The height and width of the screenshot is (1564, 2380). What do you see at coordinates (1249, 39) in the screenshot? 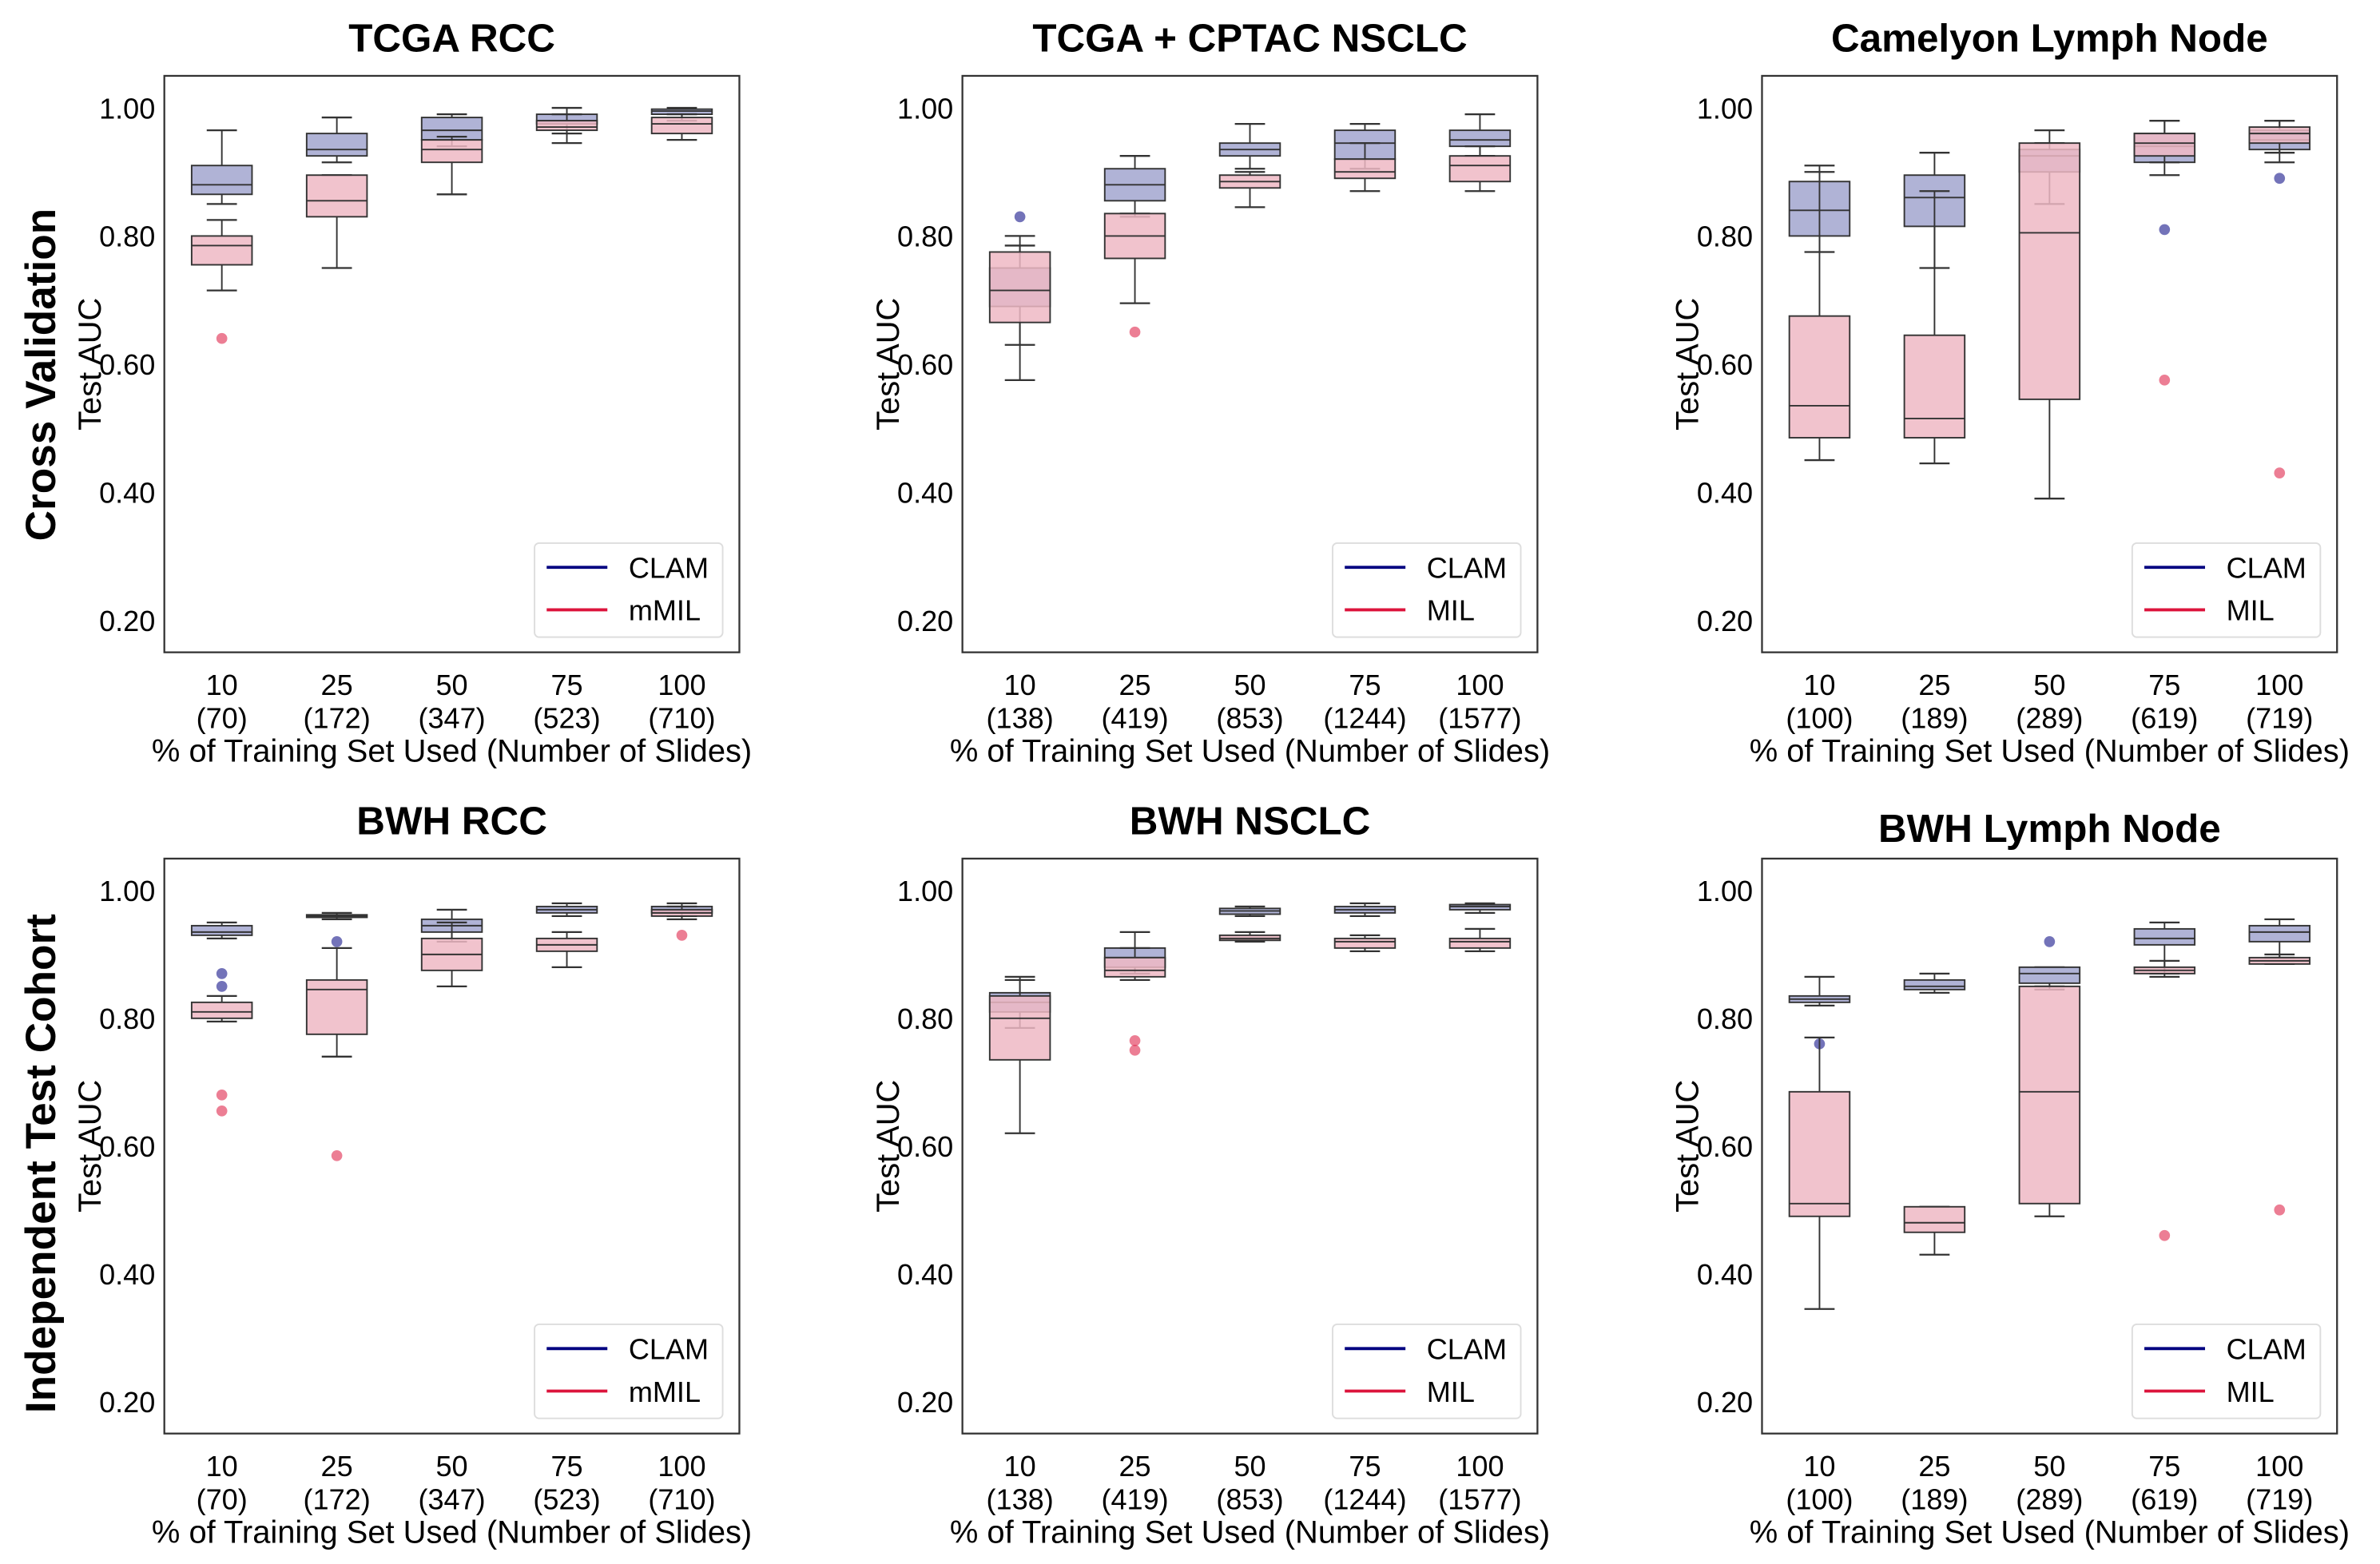
I see `chart-title: TCGA + CPTAC NSCLC` at bounding box center [1249, 39].